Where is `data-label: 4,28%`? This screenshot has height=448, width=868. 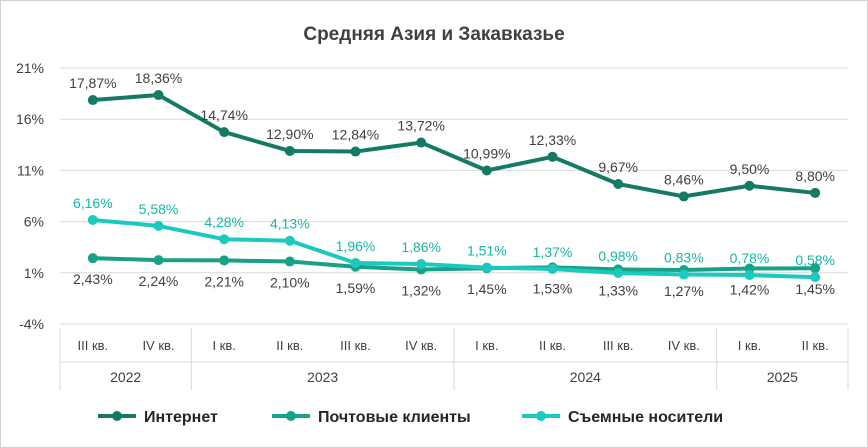 data-label: 4,28% is located at coordinates (224, 222).